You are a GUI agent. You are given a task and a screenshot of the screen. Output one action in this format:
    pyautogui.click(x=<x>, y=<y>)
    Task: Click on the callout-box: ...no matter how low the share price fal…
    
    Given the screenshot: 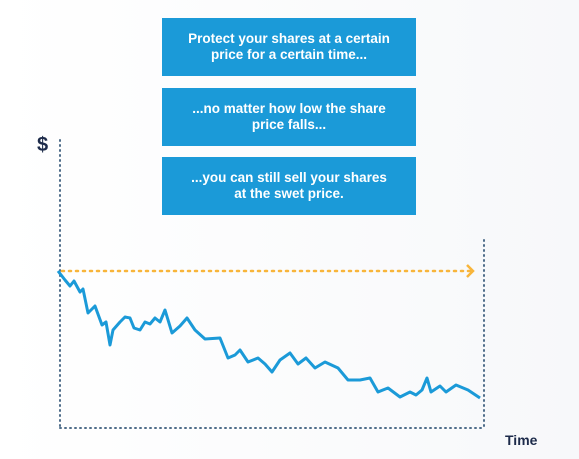 What is the action you would take?
    pyautogui.click(x=289, y=117)
    